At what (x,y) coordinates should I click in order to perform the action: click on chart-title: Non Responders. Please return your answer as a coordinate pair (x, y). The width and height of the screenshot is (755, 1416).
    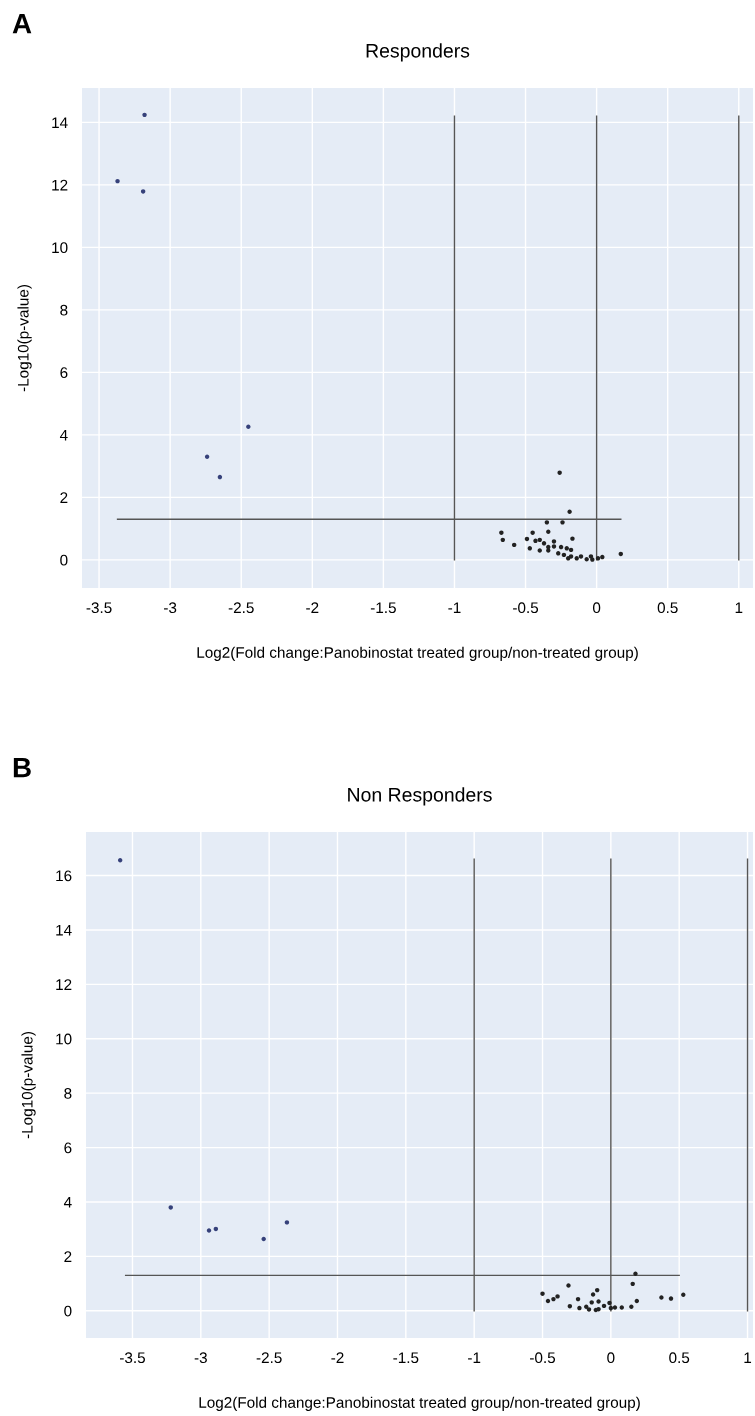
    Looking at the image, I should click on (420, 796).